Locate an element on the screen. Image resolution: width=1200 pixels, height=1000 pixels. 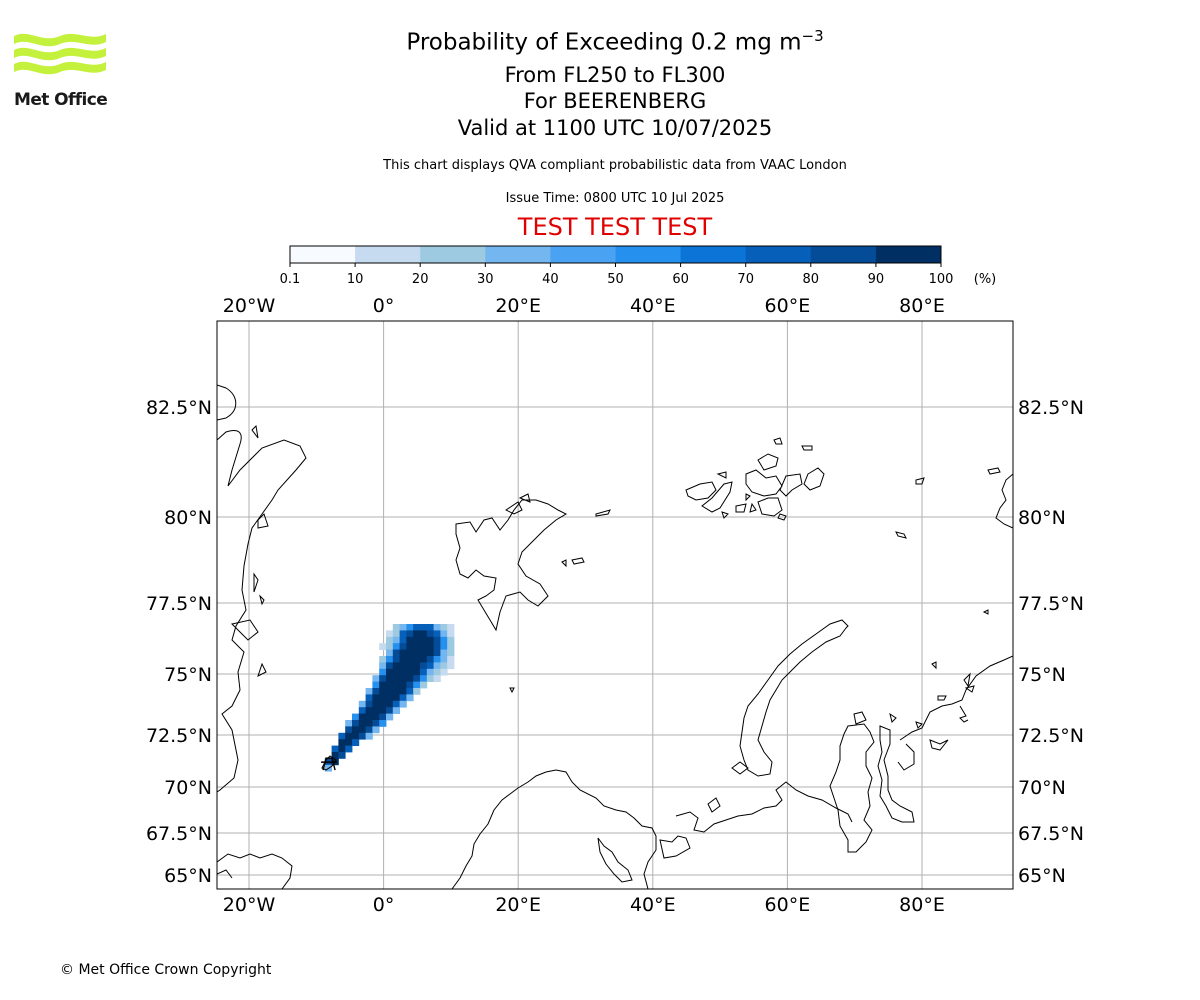
colorbar-tick-label: 80 is located at coordinates (811, 279).